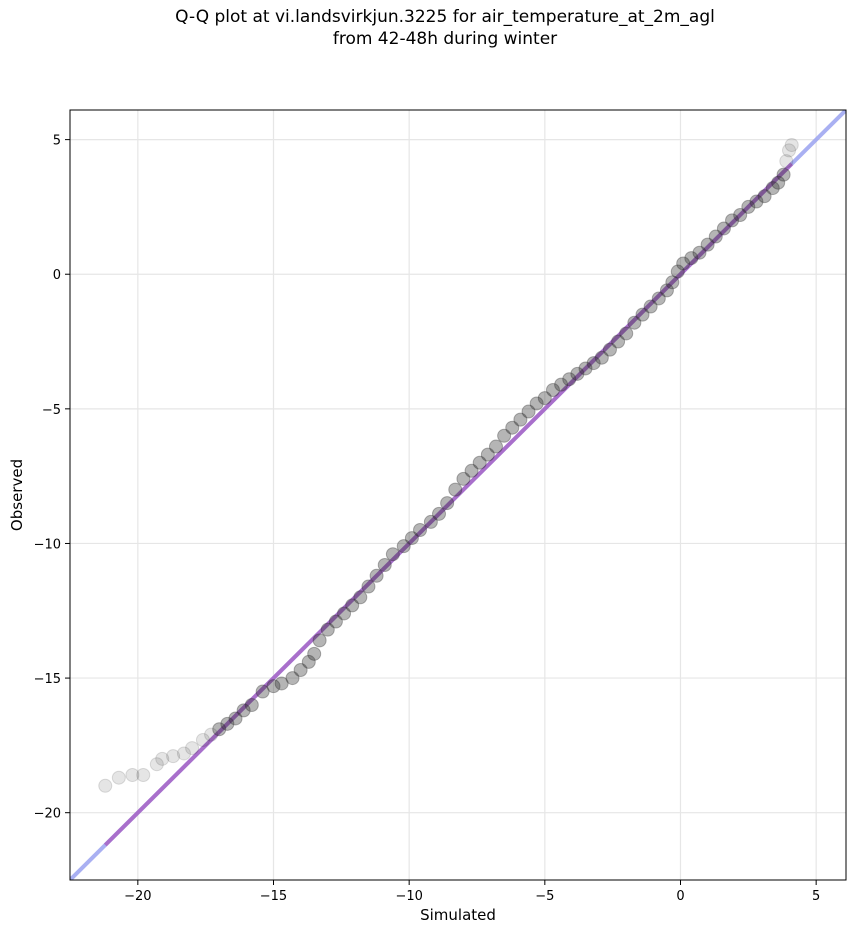 The image size is (854, 934). Describe the element at coordinates (544, 896) in the screenshot. I see `x-tick-label: −5` at that location.